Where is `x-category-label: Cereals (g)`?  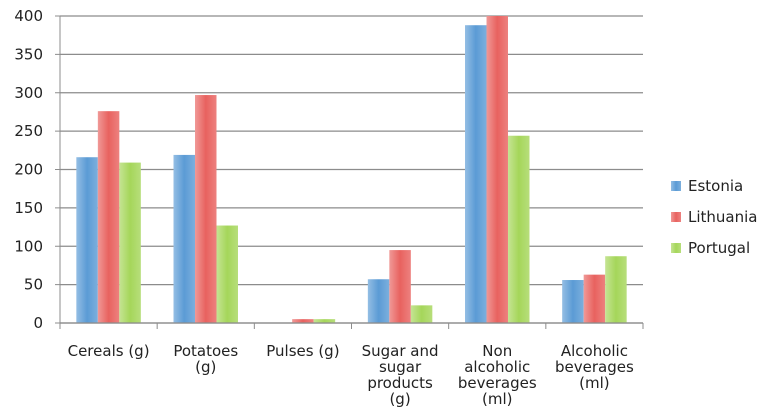 x-category-label: Cereals (g) is located at coordinates (109, 351).